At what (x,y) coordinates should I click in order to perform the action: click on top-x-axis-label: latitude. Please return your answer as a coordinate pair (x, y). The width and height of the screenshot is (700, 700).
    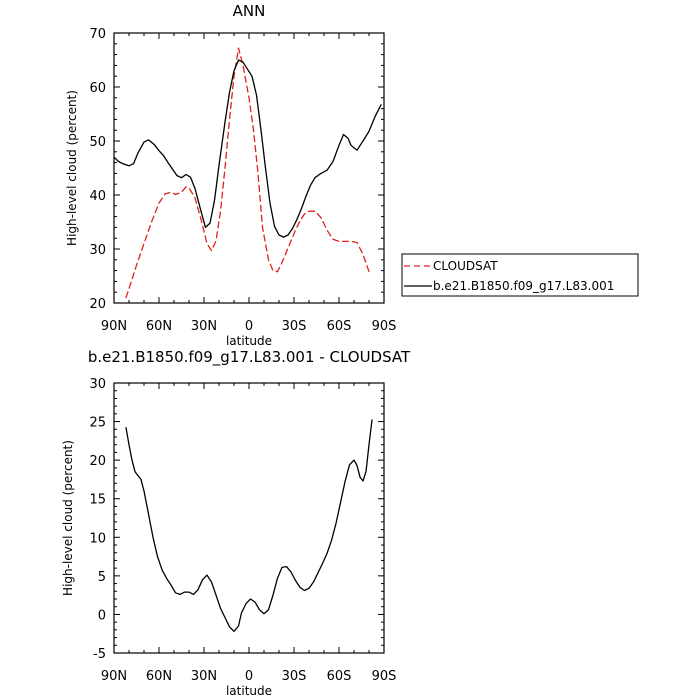
    Looking at the image, I should click on (249, 341).